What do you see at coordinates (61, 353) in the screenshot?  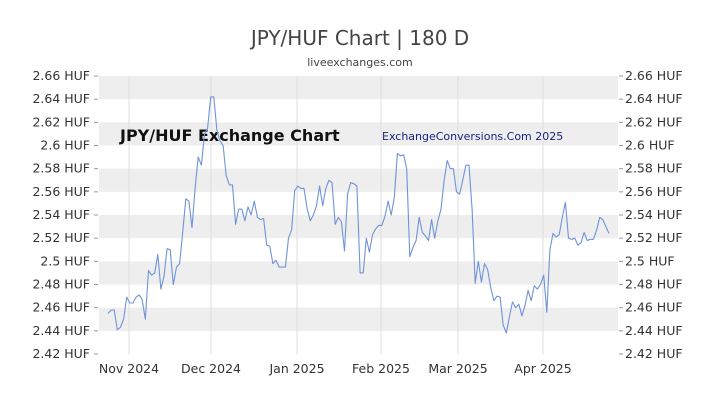 I see `y-tick-label-left: 2.42 HUF` at bounding box center [61, 353].